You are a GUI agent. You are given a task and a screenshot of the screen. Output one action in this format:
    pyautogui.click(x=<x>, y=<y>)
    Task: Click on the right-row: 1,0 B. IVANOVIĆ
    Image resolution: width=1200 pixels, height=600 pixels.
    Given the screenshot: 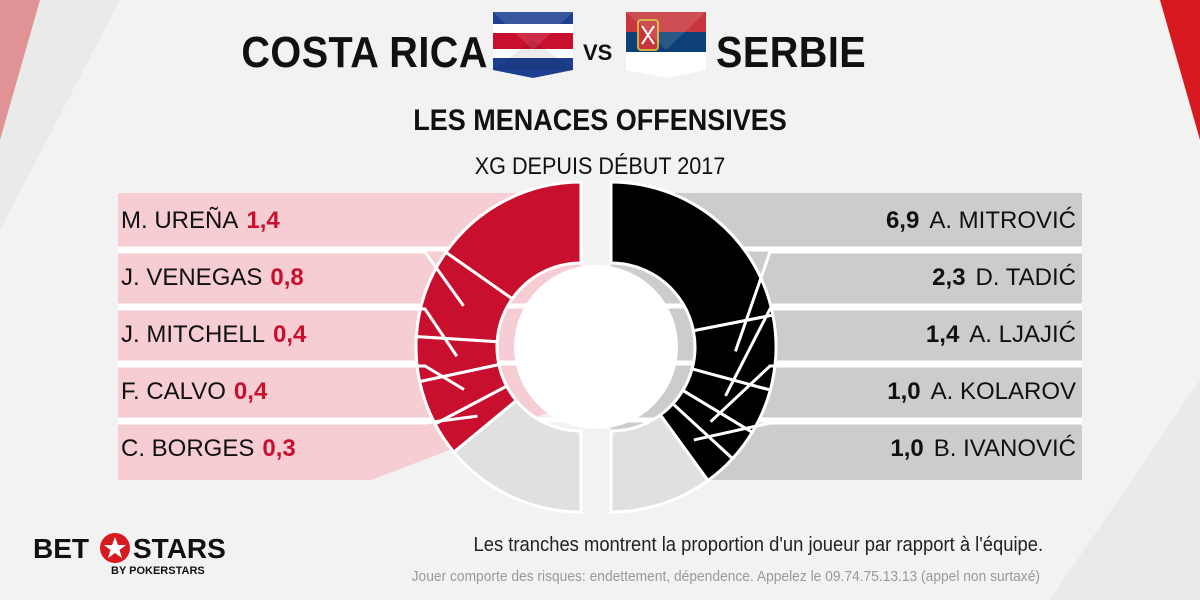 What is the action you would take?
    pyautogui.click(x=983, y=449)
    